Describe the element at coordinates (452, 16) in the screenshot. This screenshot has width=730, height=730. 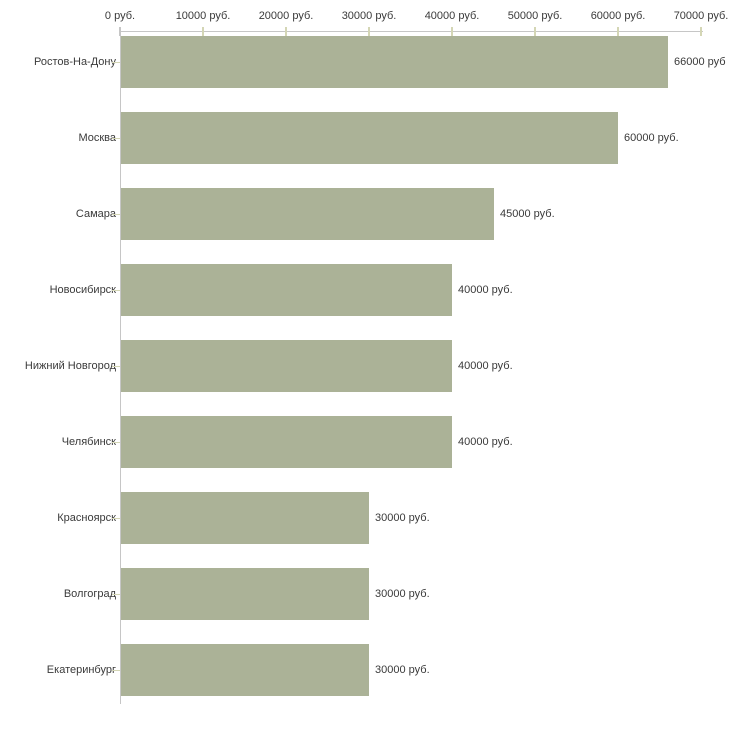
I see `x-axis-tick-label: 40000 руб.` at that location.